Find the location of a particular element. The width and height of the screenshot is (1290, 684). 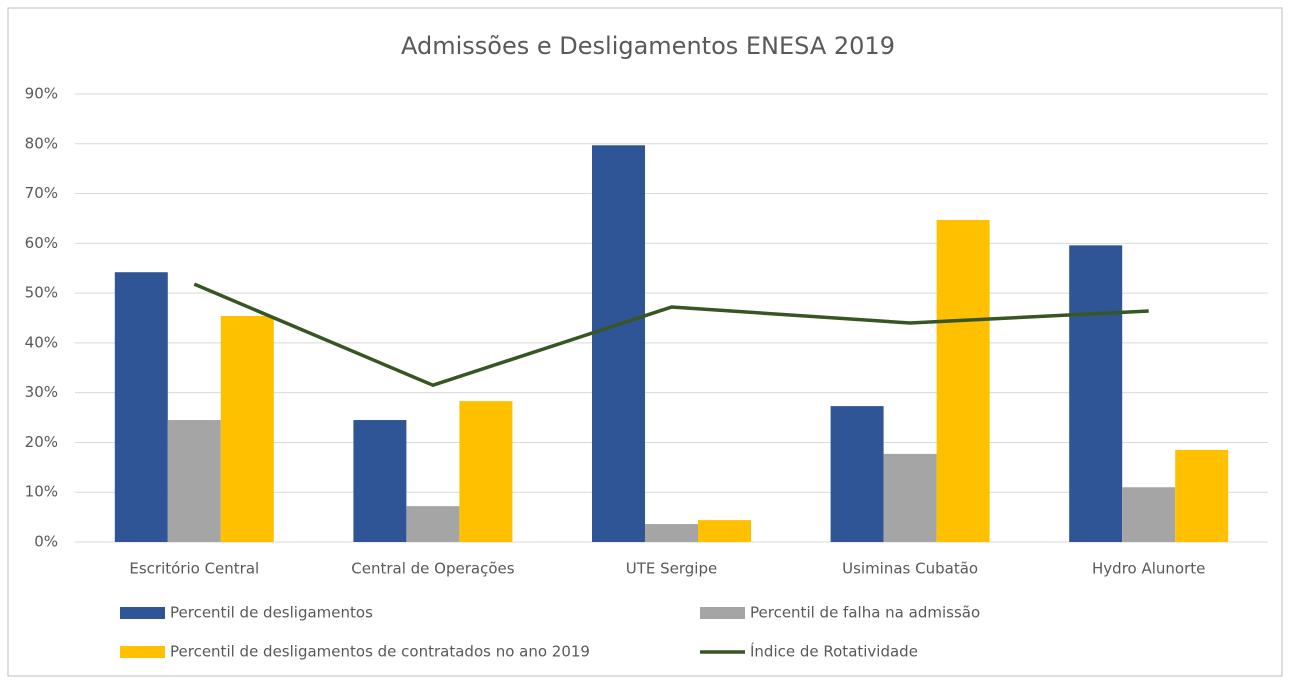

y-tick-label: 80% is located at coordinates (41, 143).